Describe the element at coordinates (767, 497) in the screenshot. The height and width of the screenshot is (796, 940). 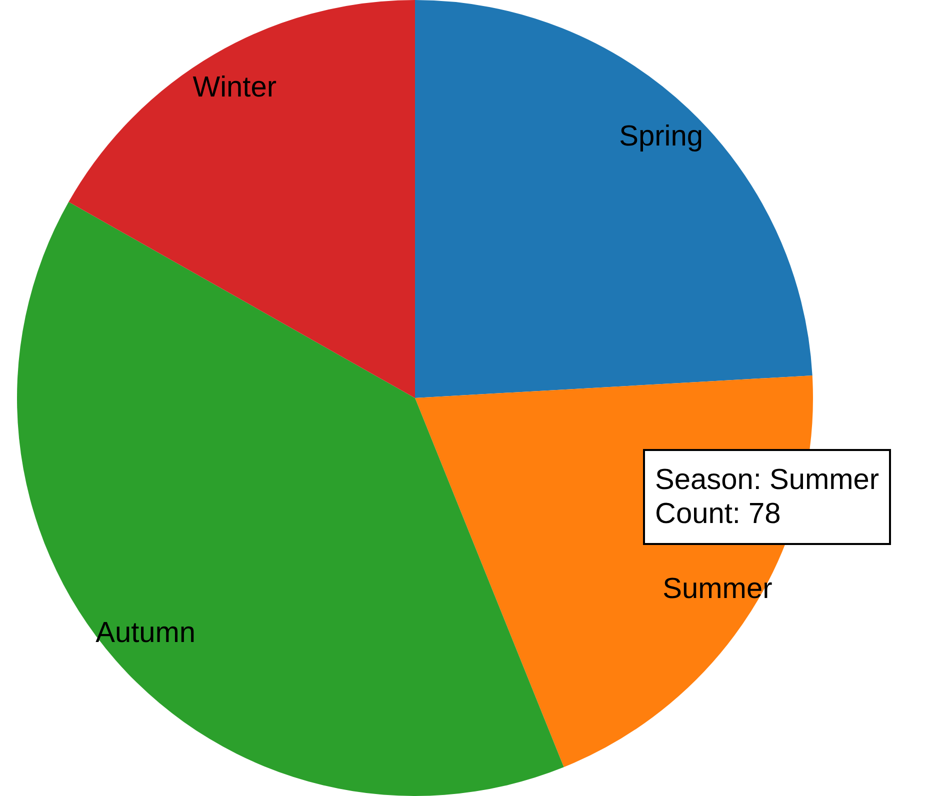
I see `text: Season: Summer Count: 78` at that location.